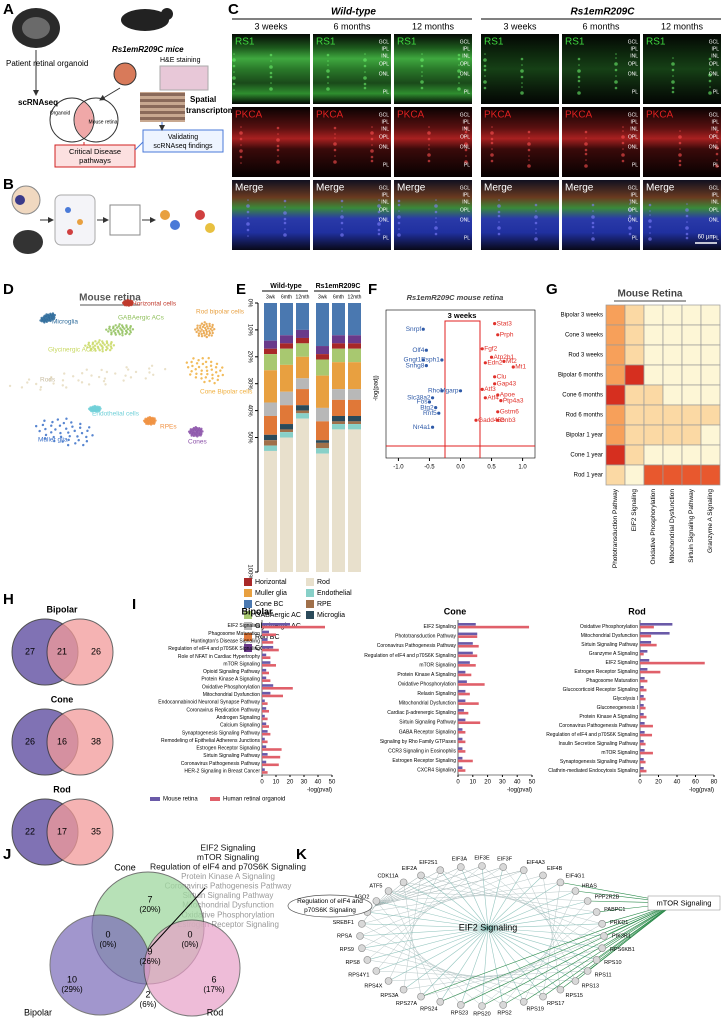  What do you see at coordinates (714, 147) in the screenshot?
I see `label: ONL` at bounding box center [714, 147].